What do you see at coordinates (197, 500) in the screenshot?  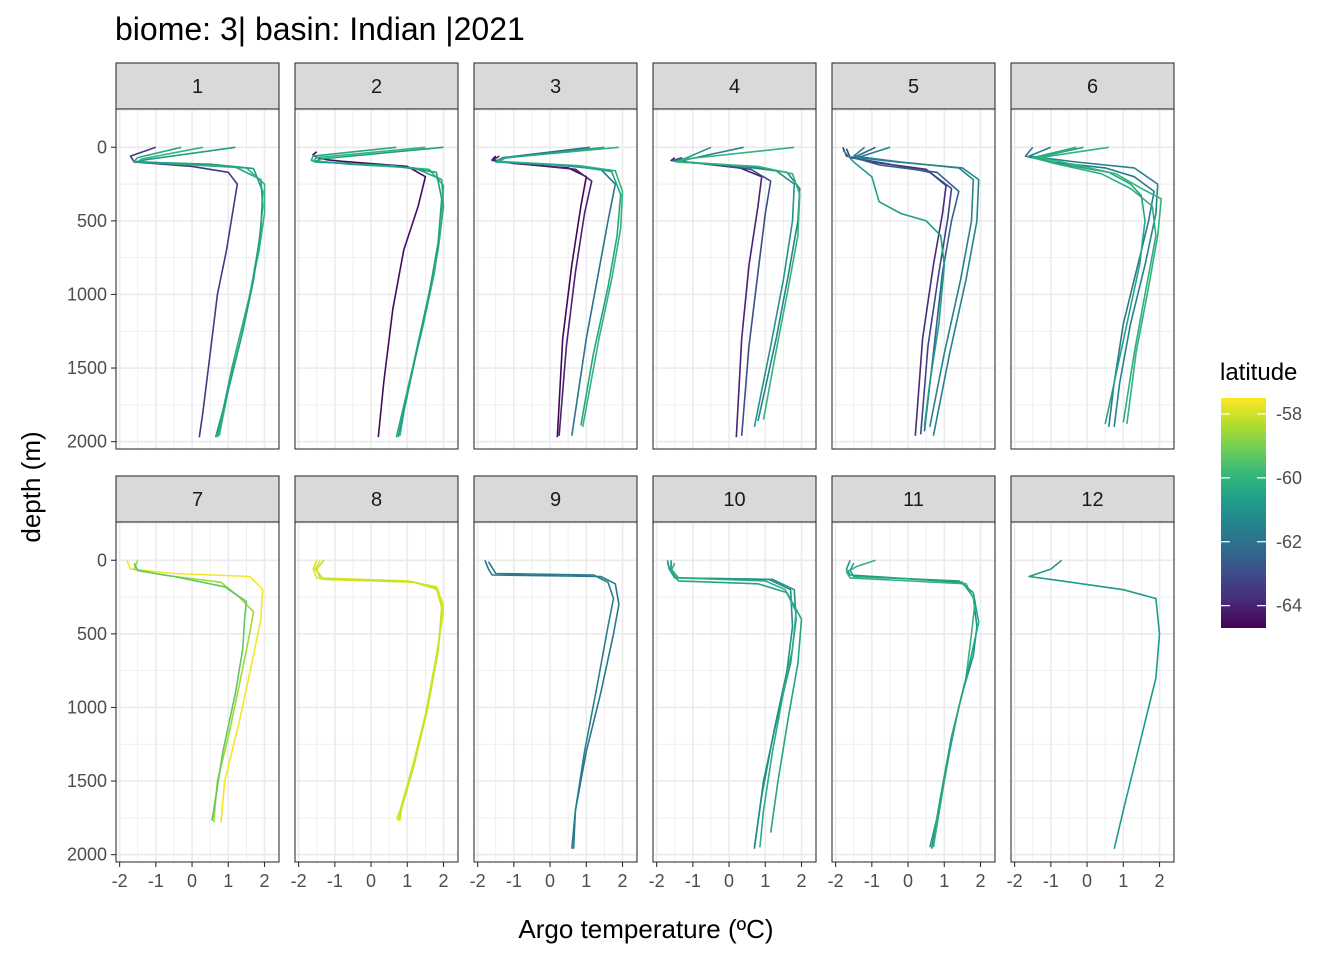 I see `facet-strip-label: 7` at bounding box center [197, 500].